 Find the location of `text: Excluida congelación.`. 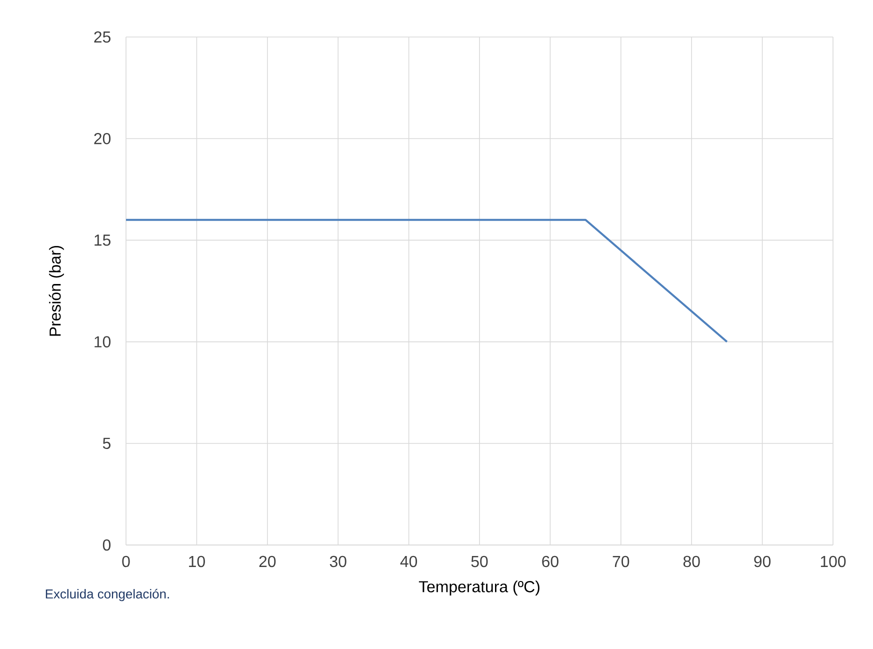

text: Excluida congelación. is located at coordinates (107, 595).